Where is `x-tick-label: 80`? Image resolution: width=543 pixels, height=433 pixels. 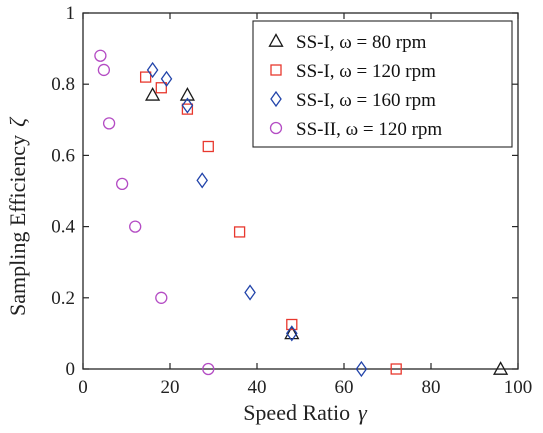 x-tick-label: 80 is located at coordinates (431, 387).